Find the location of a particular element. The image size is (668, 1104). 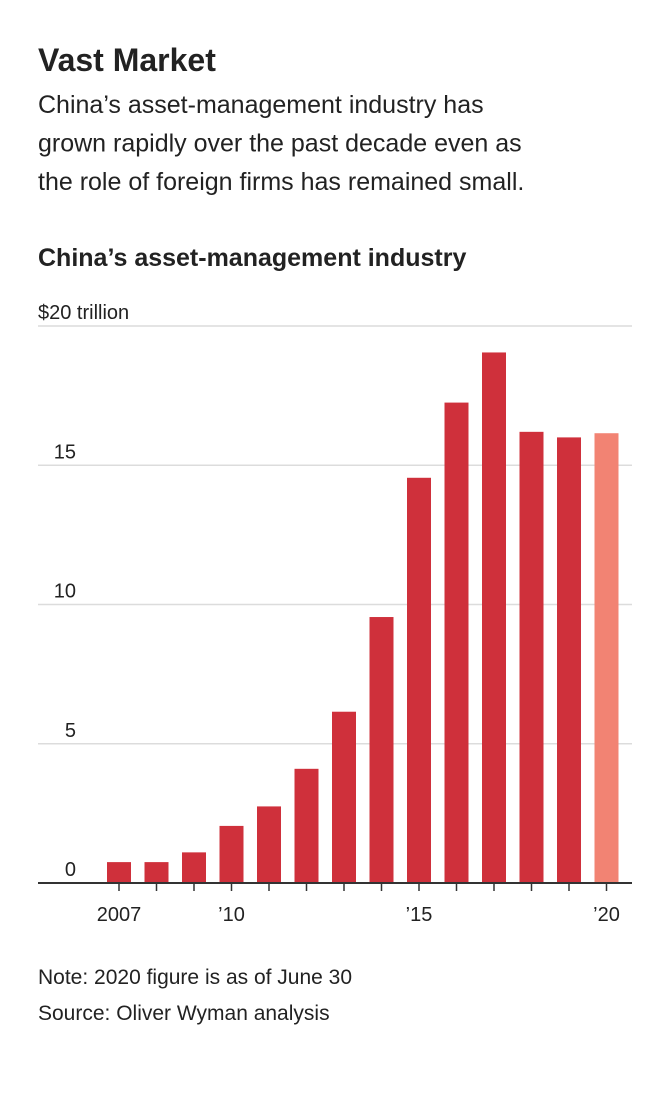

note-line: Source: Oliver Wyman analysis is located at coordinates (184, 1013).